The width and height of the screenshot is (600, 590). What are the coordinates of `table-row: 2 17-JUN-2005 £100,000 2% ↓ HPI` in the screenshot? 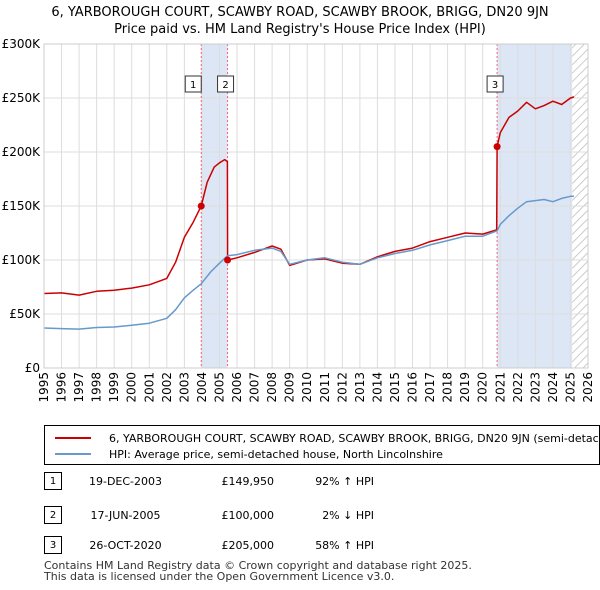 It's located at (244, 516).